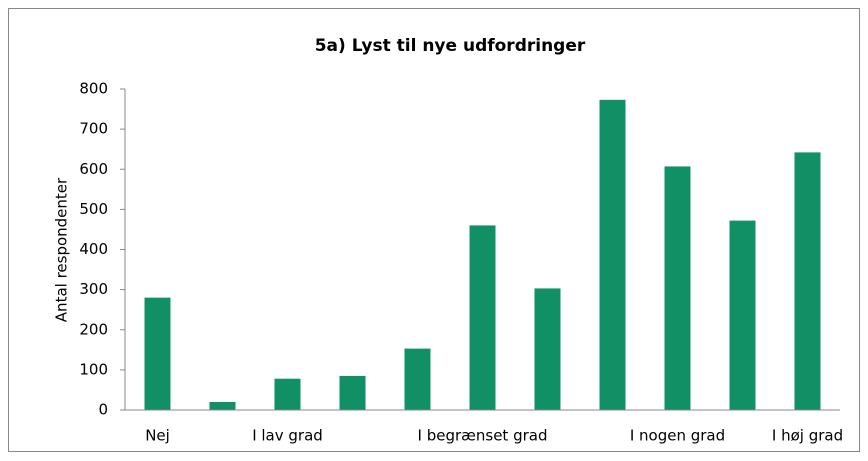 This screenshot has width=868, height=461. Describe the element at coordinates (287, 436) in the screenshot. I see `x-tick-label: I lav grad` at that location.